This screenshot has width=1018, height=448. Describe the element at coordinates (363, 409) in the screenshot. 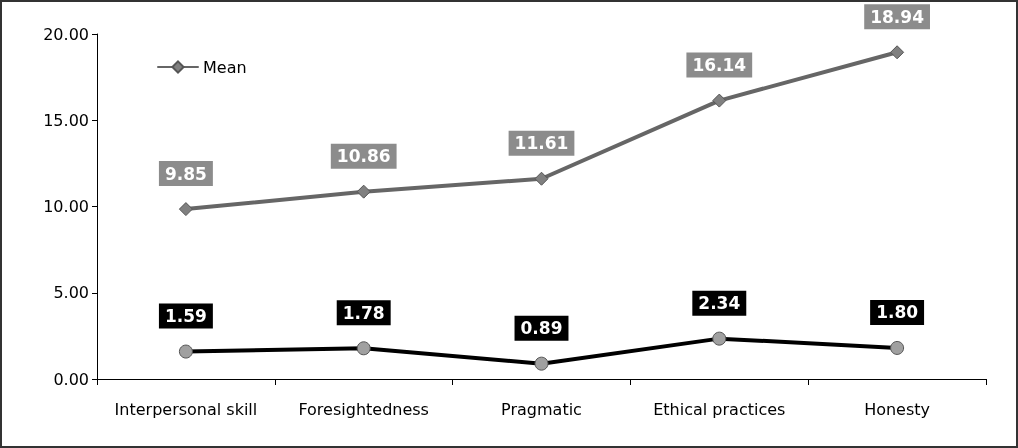

I see `x-tick-label: Foresightedness` at that location.